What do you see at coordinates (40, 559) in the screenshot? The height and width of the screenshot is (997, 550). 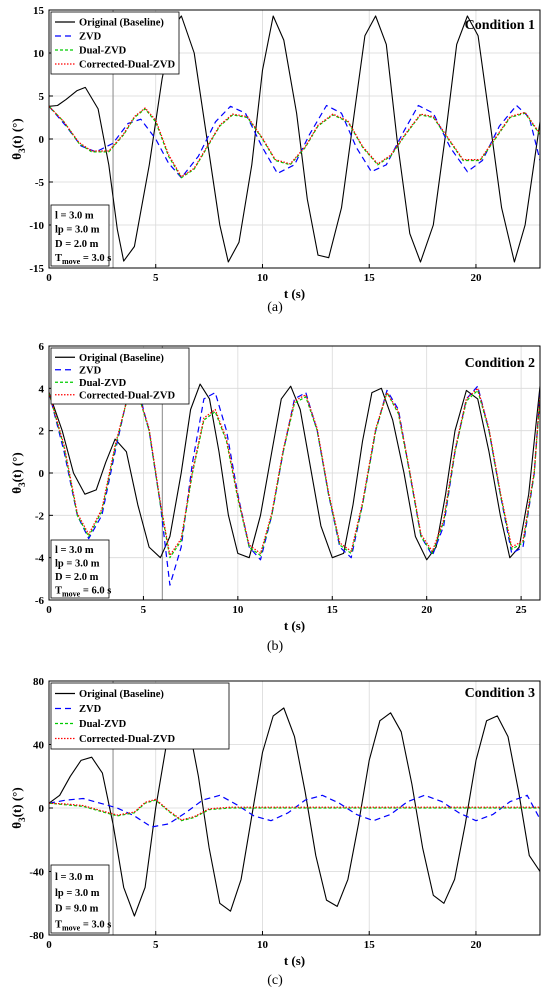 I see `y-tick-label: -4` at bounding box center [40, 559].